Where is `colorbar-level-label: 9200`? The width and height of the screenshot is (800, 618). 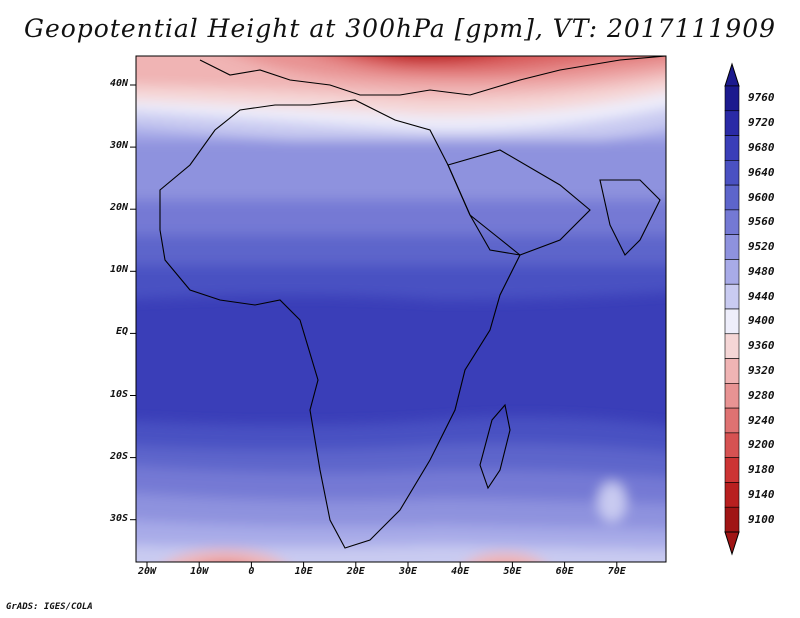 colorbar-level-label: 9200 is located at coordinates (761, 445).